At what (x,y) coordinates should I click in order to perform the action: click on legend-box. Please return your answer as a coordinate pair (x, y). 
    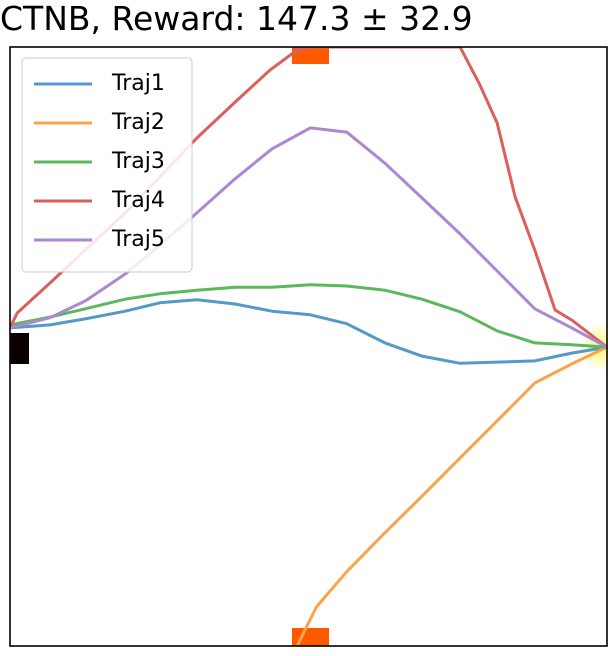
    Looking at the image, I should click on (107, 165).